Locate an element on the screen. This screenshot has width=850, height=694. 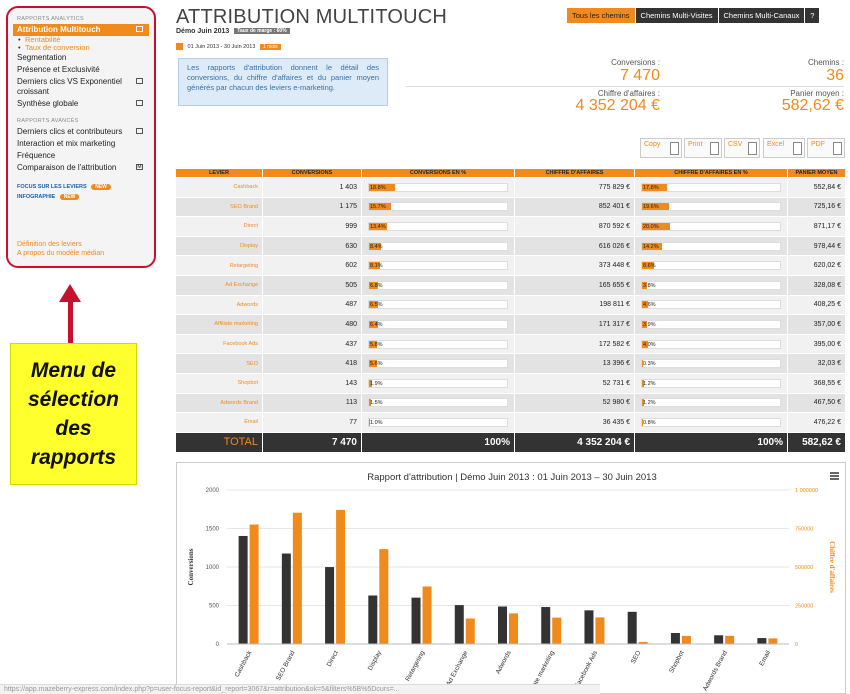
levier-cell: Retargeting is located at coordinates (219, 265).